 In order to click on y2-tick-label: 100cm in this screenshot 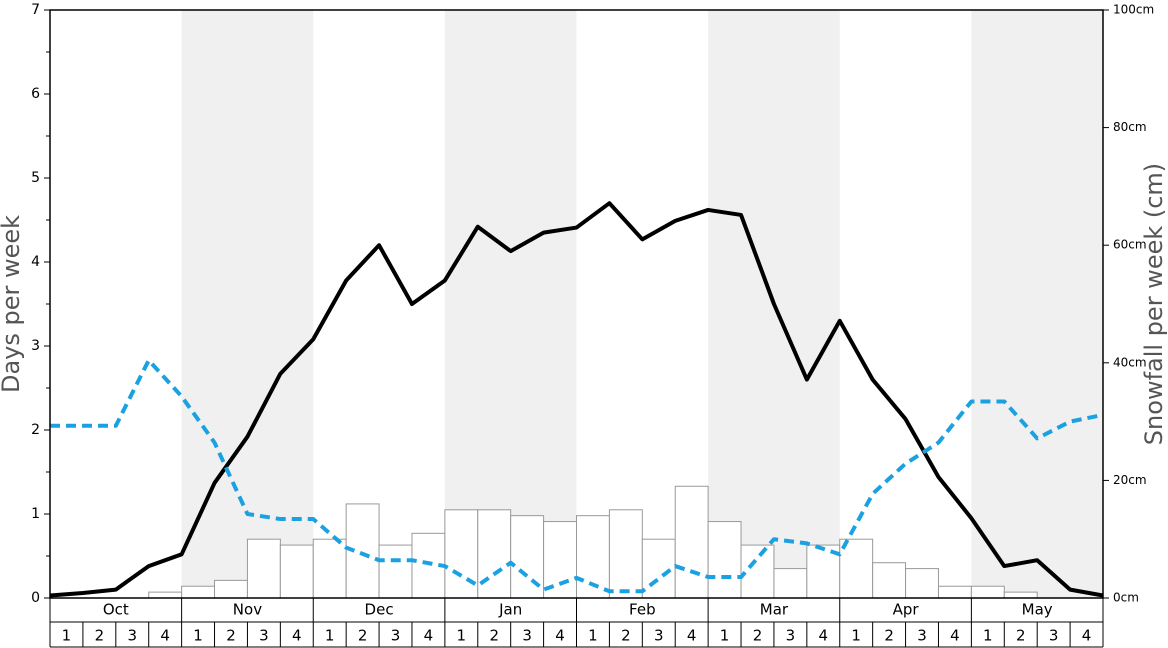, I will do `click(1133, 10)`.